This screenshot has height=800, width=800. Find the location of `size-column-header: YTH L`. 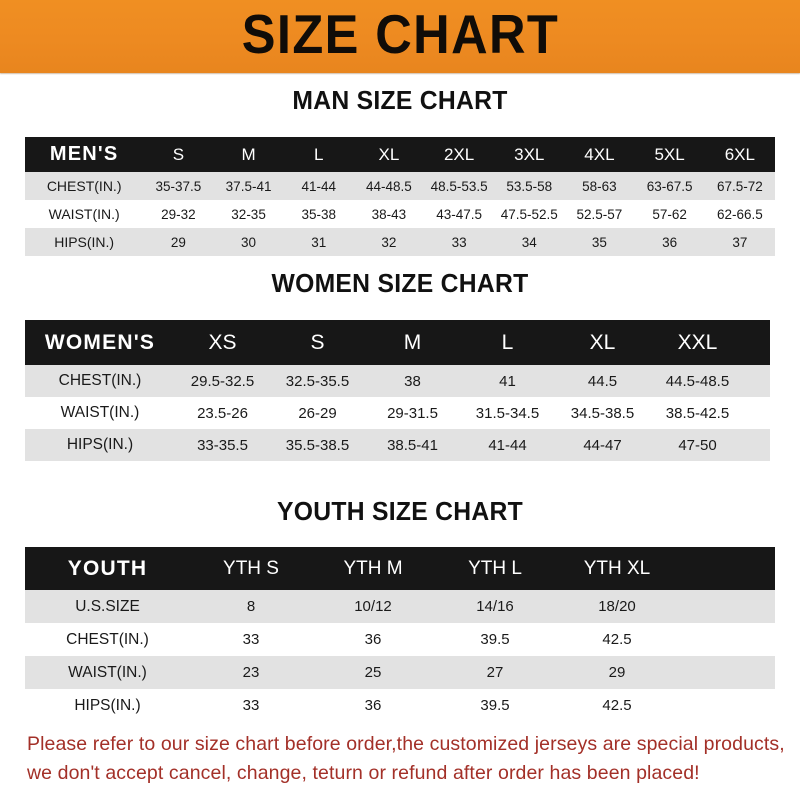

size-column-header: YTH L is located at coordinates (495, 568).